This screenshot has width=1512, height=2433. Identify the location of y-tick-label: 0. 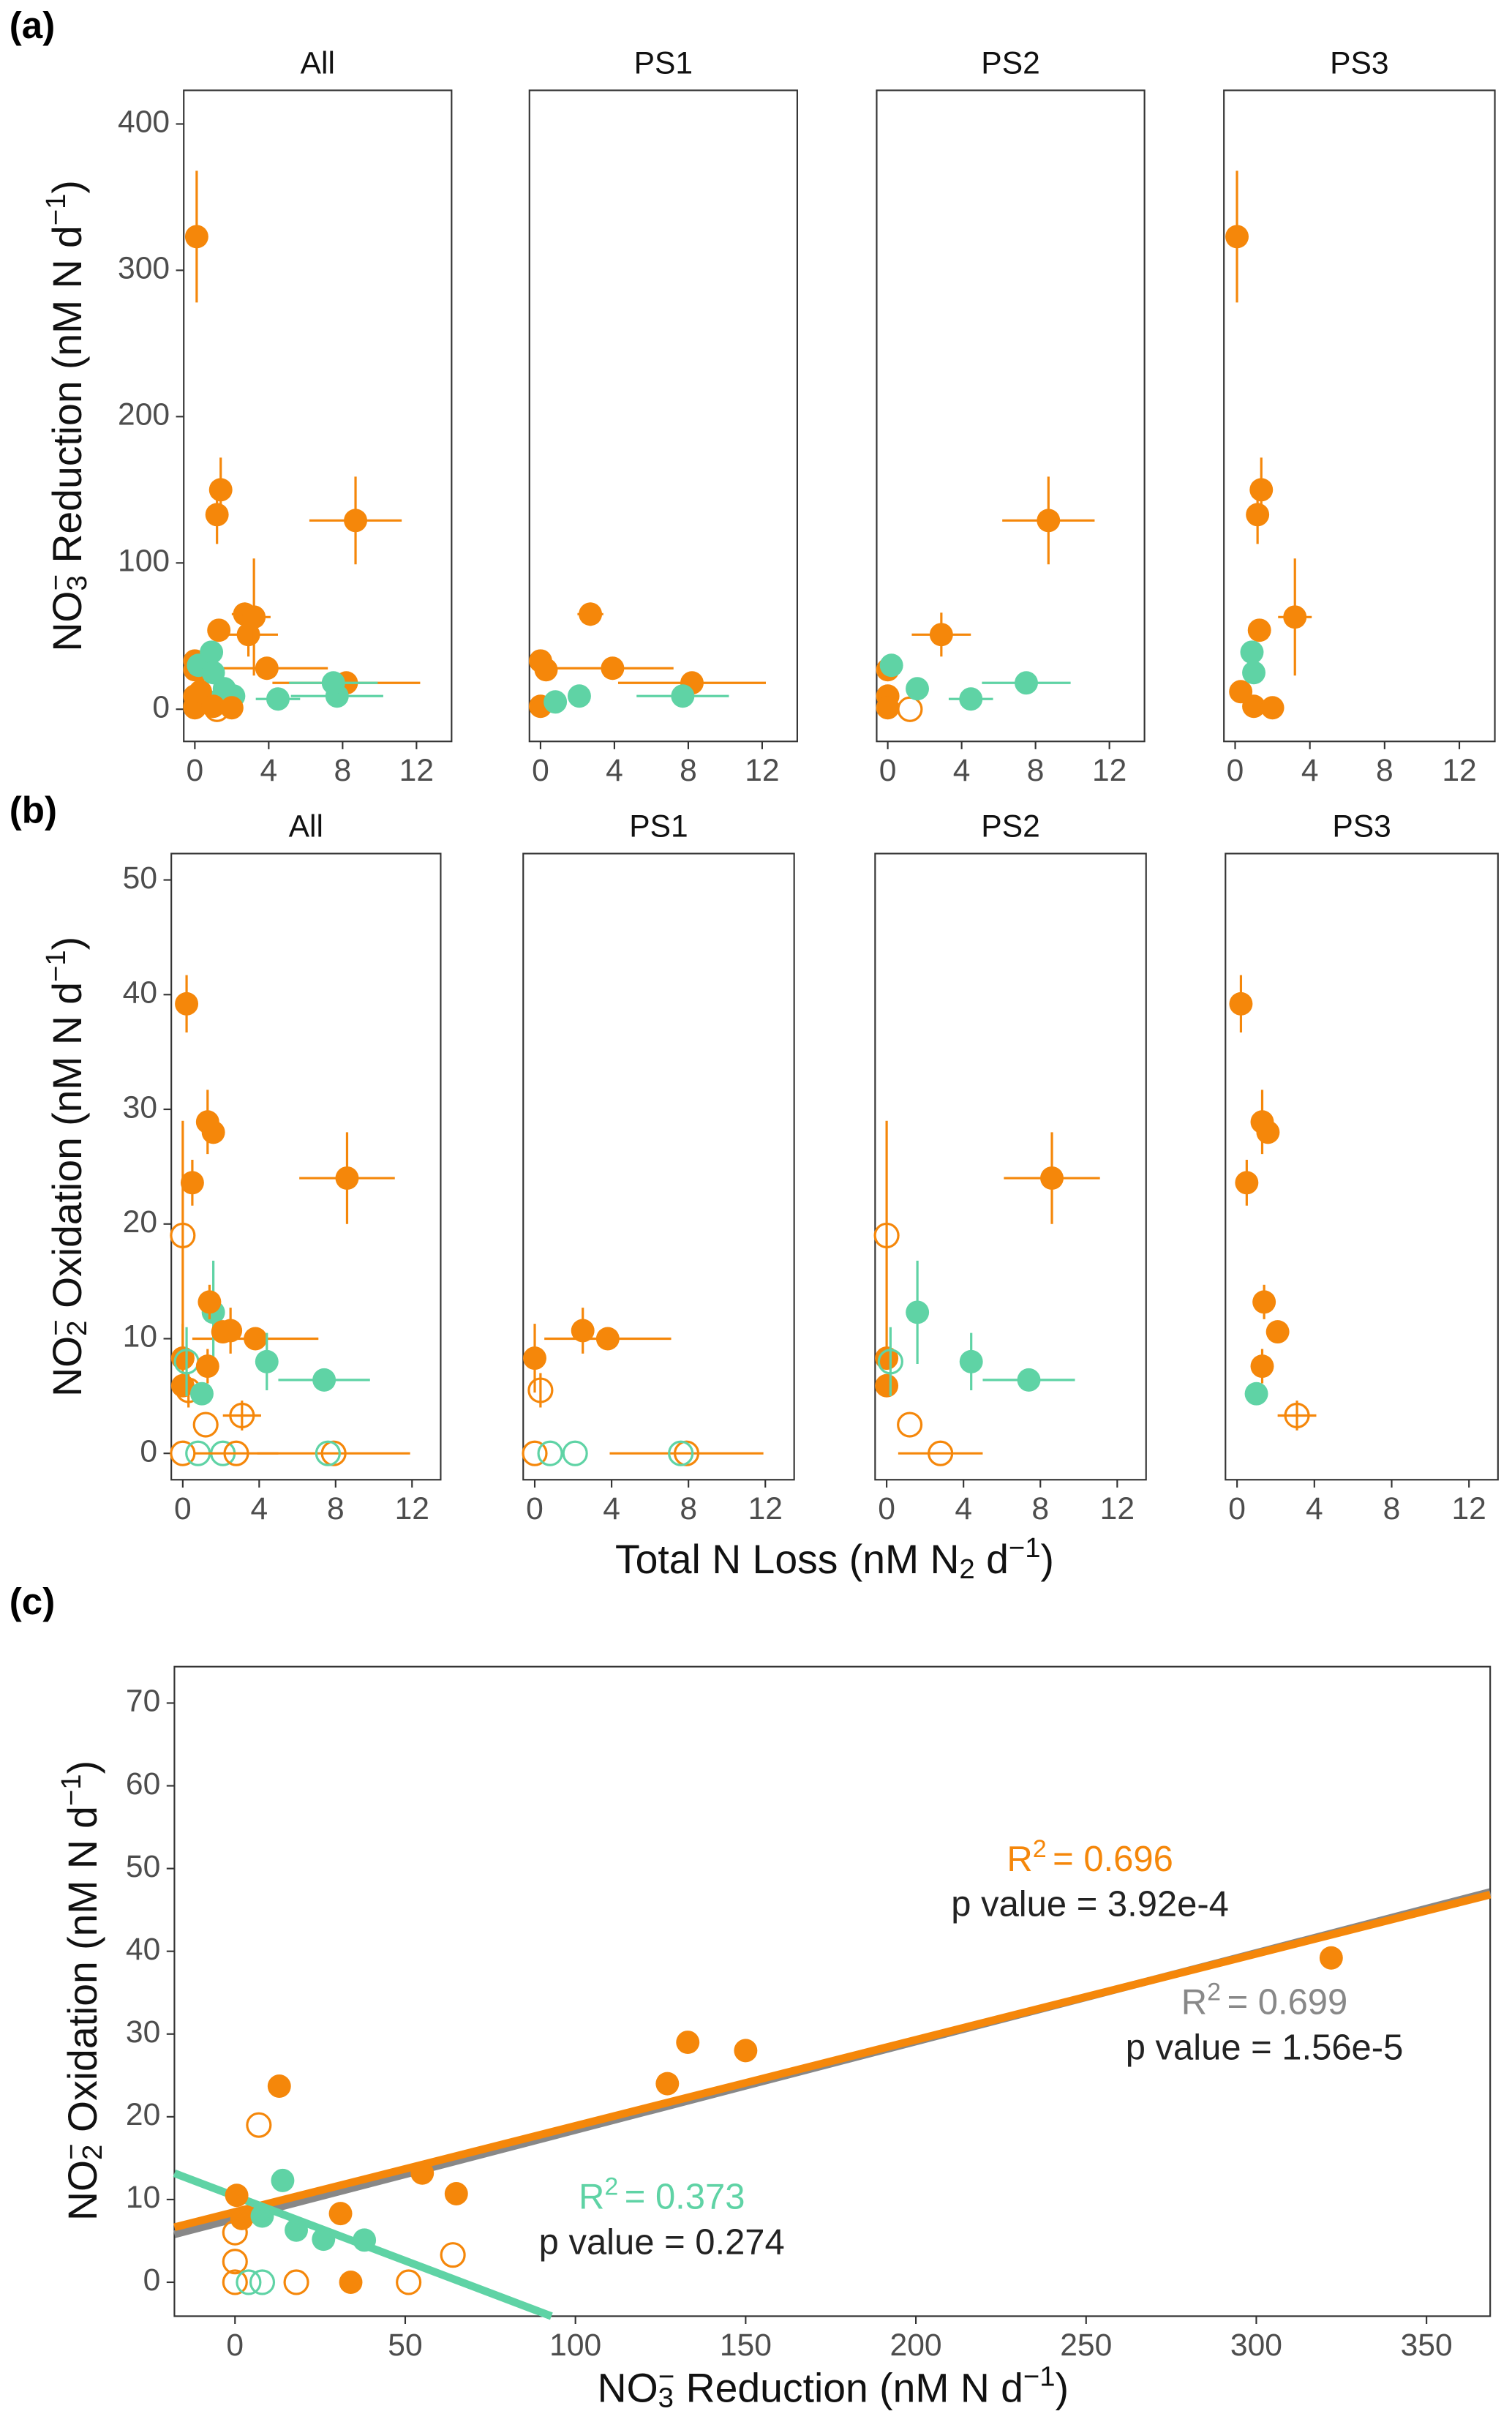
(161, 707).